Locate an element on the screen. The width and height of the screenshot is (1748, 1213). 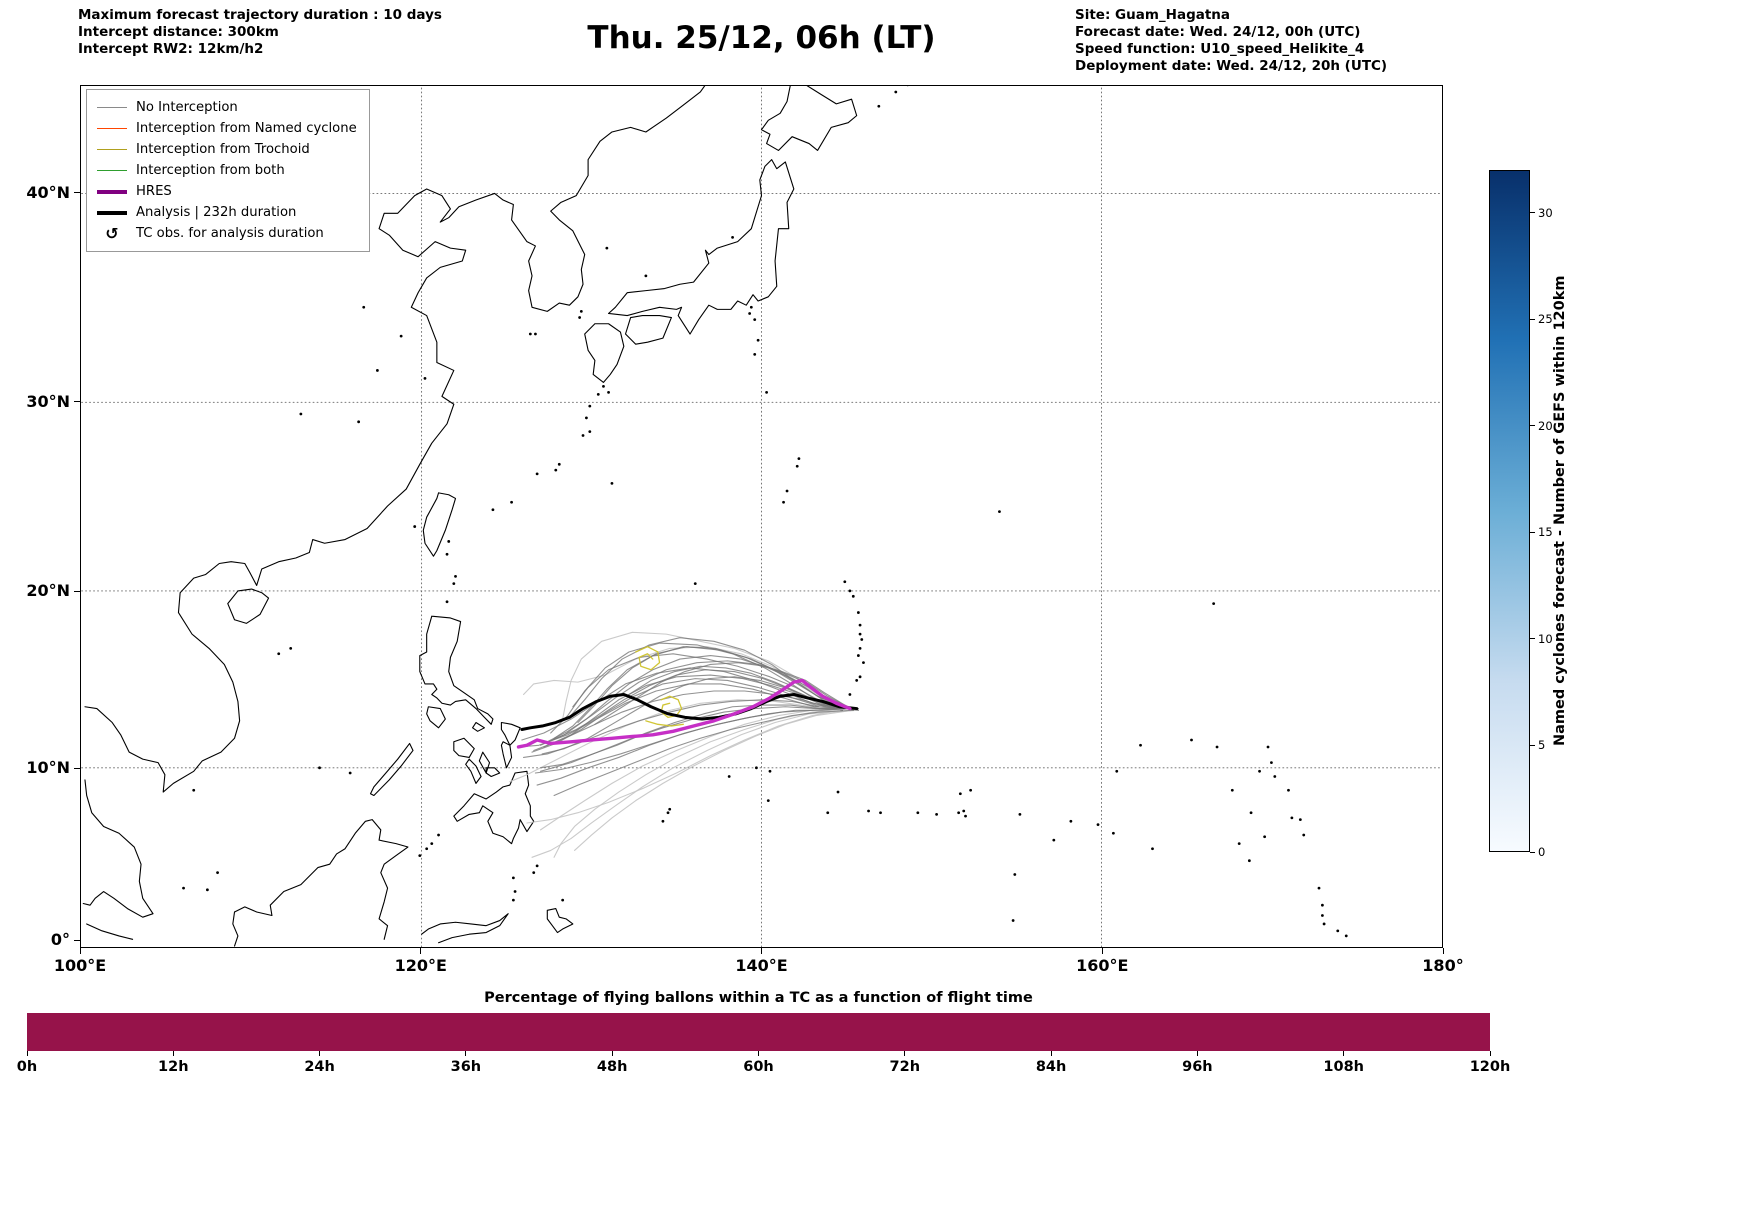
colorbar-tick-label: 20 is located at coordinates (1545, 425).